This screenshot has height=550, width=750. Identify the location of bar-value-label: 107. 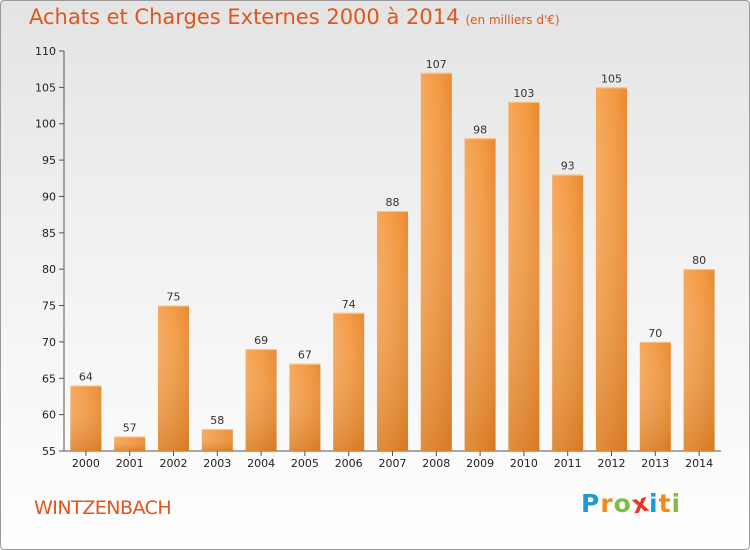
(436, 64).